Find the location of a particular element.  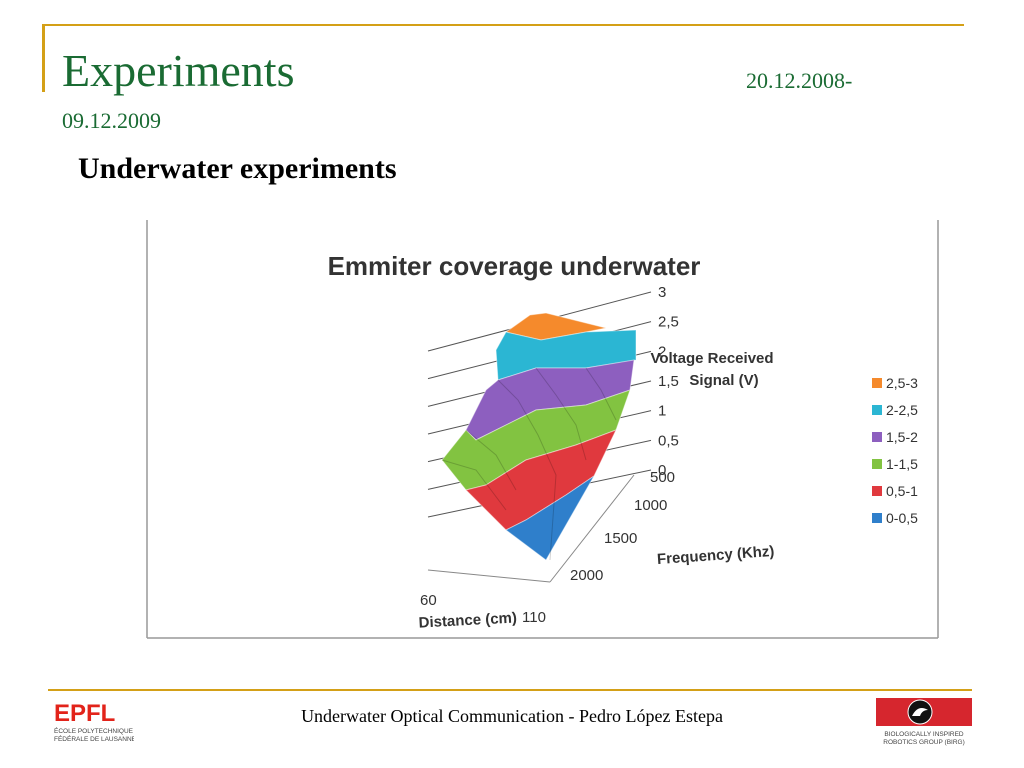

birg-logo-line2: ROBOTICS GROUP (BIRG) is located at coordinates (924, 742).